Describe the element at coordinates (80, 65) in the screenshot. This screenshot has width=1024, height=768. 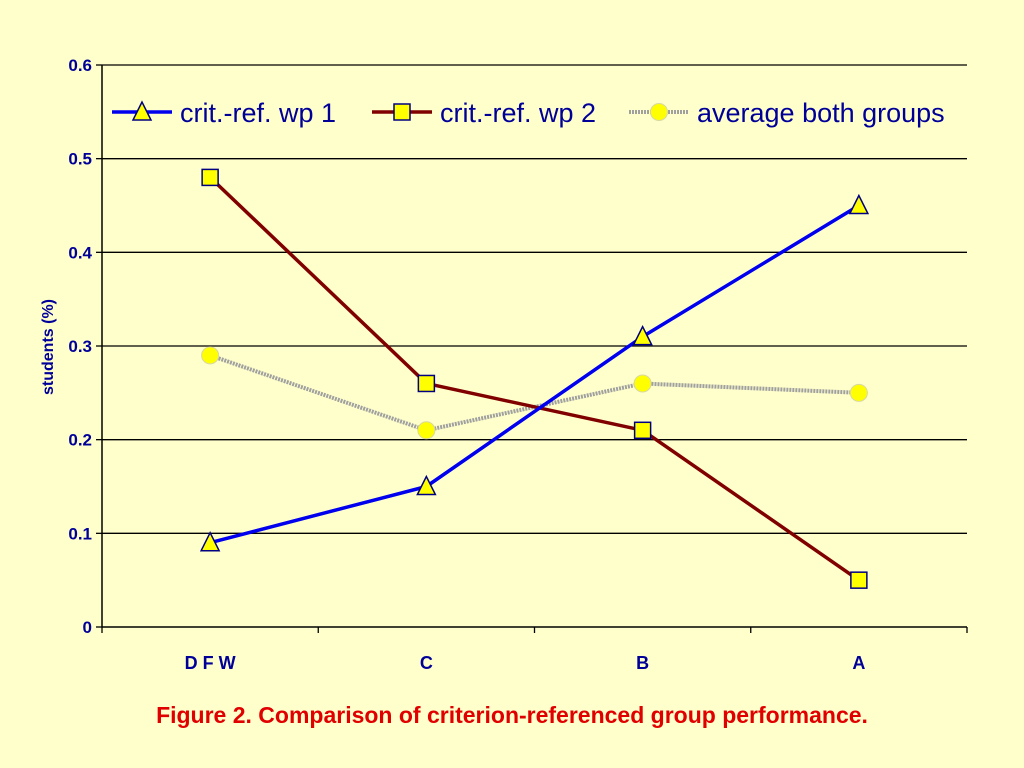
I see `y-tick-label: 0.6` at that location.